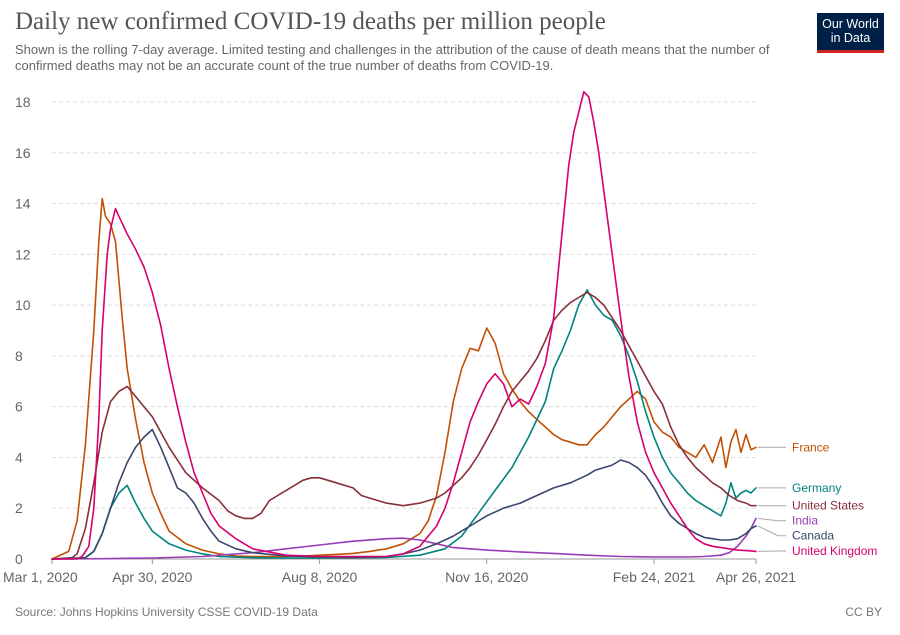  What do you see at coordinates (654, 577) in the screenshot?
I see `x-tick-label: Feb 24, 2021` at bounding box center [654, 577].